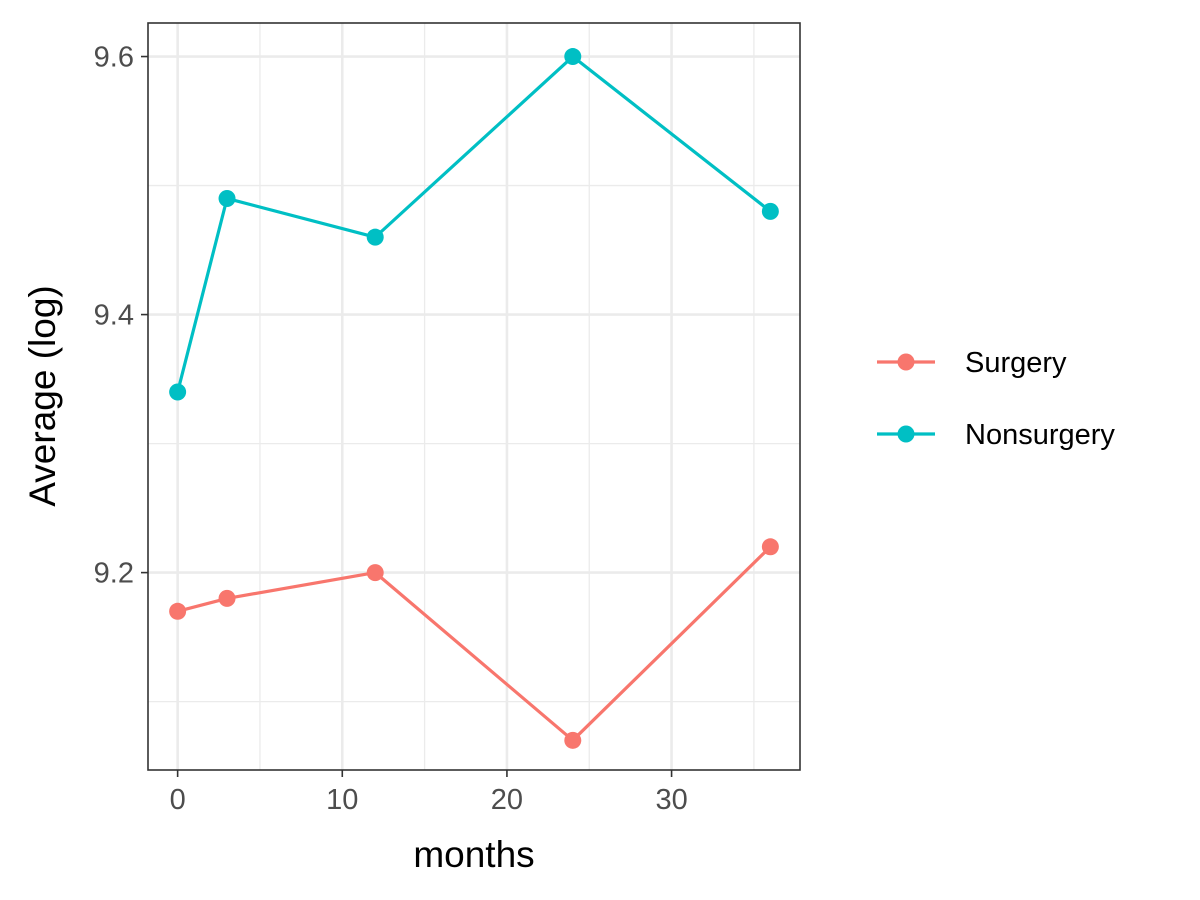 The height and width of the screenshot is (900, 1200). I want to click on y-tick-label: 9.2, so click(114, 574).